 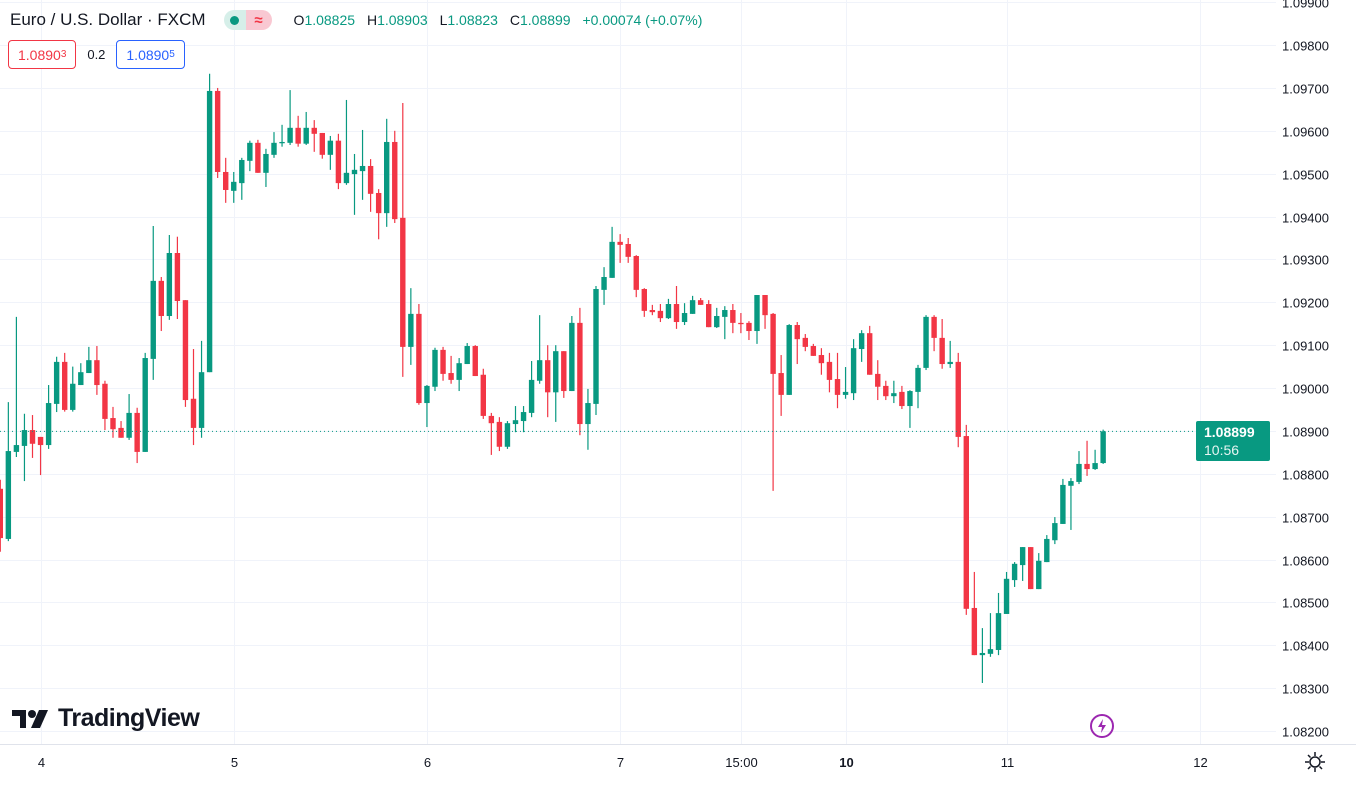 I want to click on time-axis: 4 5 6 7 15:00 10 11 12, so click(x=623, y=762).